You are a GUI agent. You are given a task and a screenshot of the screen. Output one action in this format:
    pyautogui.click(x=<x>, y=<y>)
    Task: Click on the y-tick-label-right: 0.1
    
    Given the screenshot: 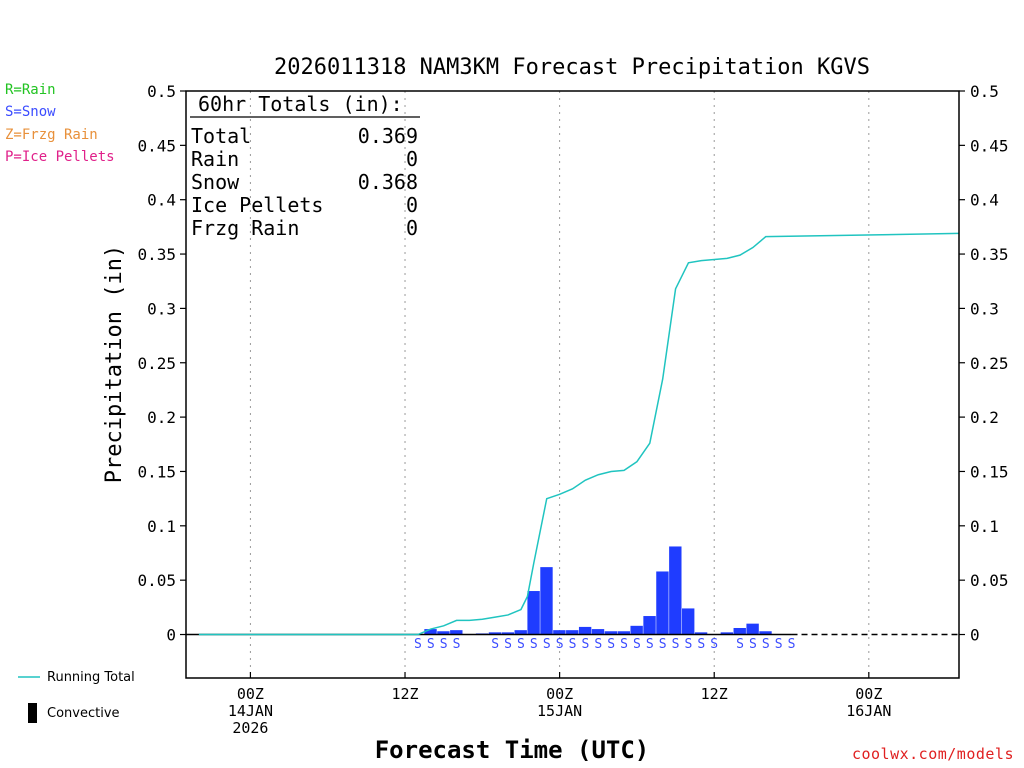 What is the action you would take?
    pyautogui.click(x=984, y=526)
    